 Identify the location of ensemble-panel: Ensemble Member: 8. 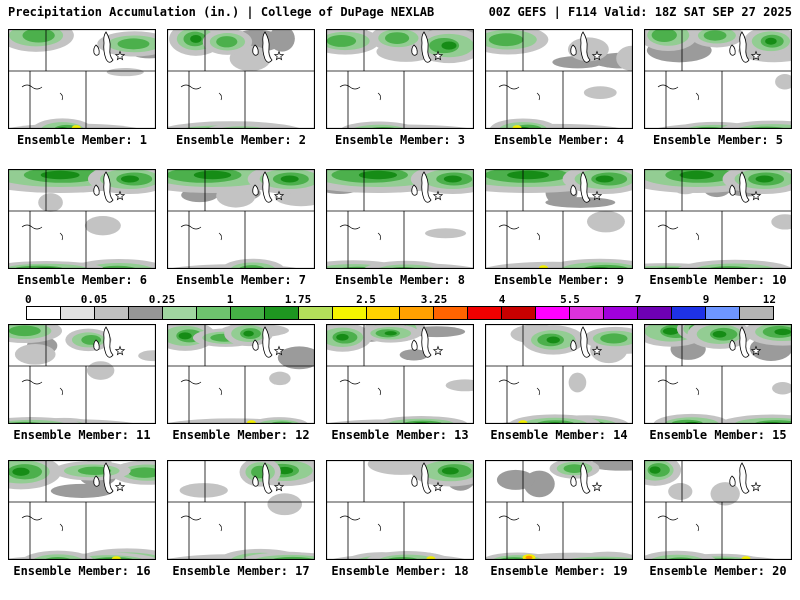
(400, 228).